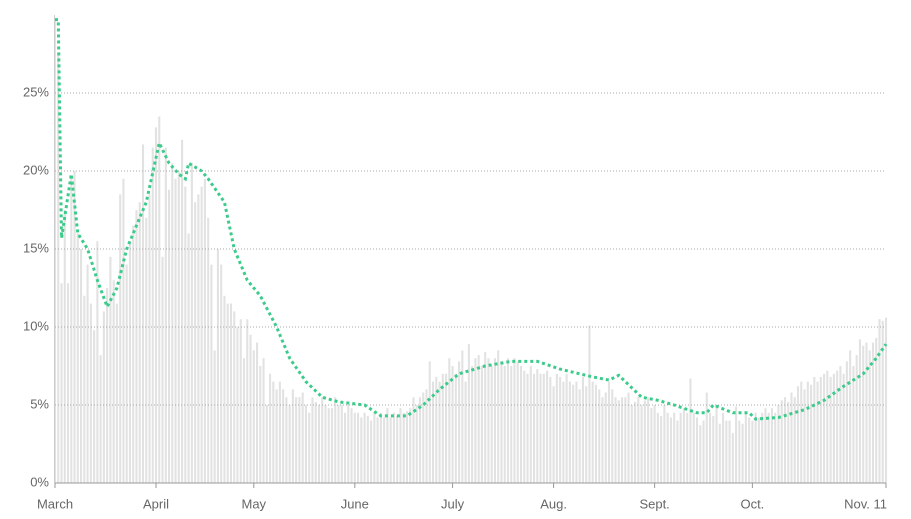 Image resolution: width=911 pixels, height=519 pixels. I want to click on x-tick-label: Oct., so click(752, 503).